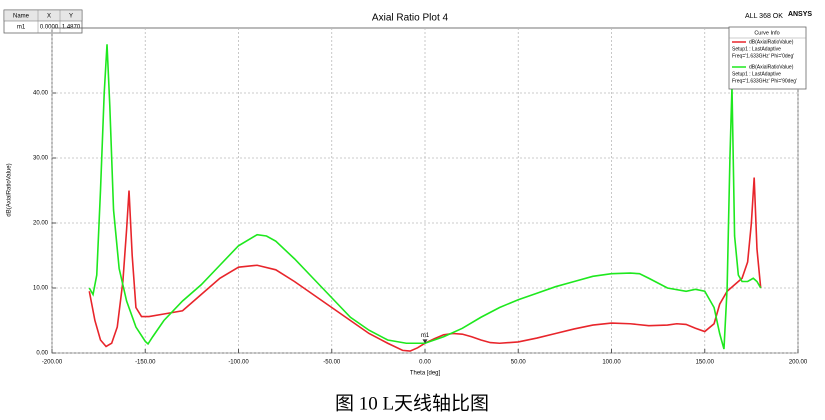  Describe the element at coordinates (425, 341) in the screenshot. I see `marker-point` at that location.